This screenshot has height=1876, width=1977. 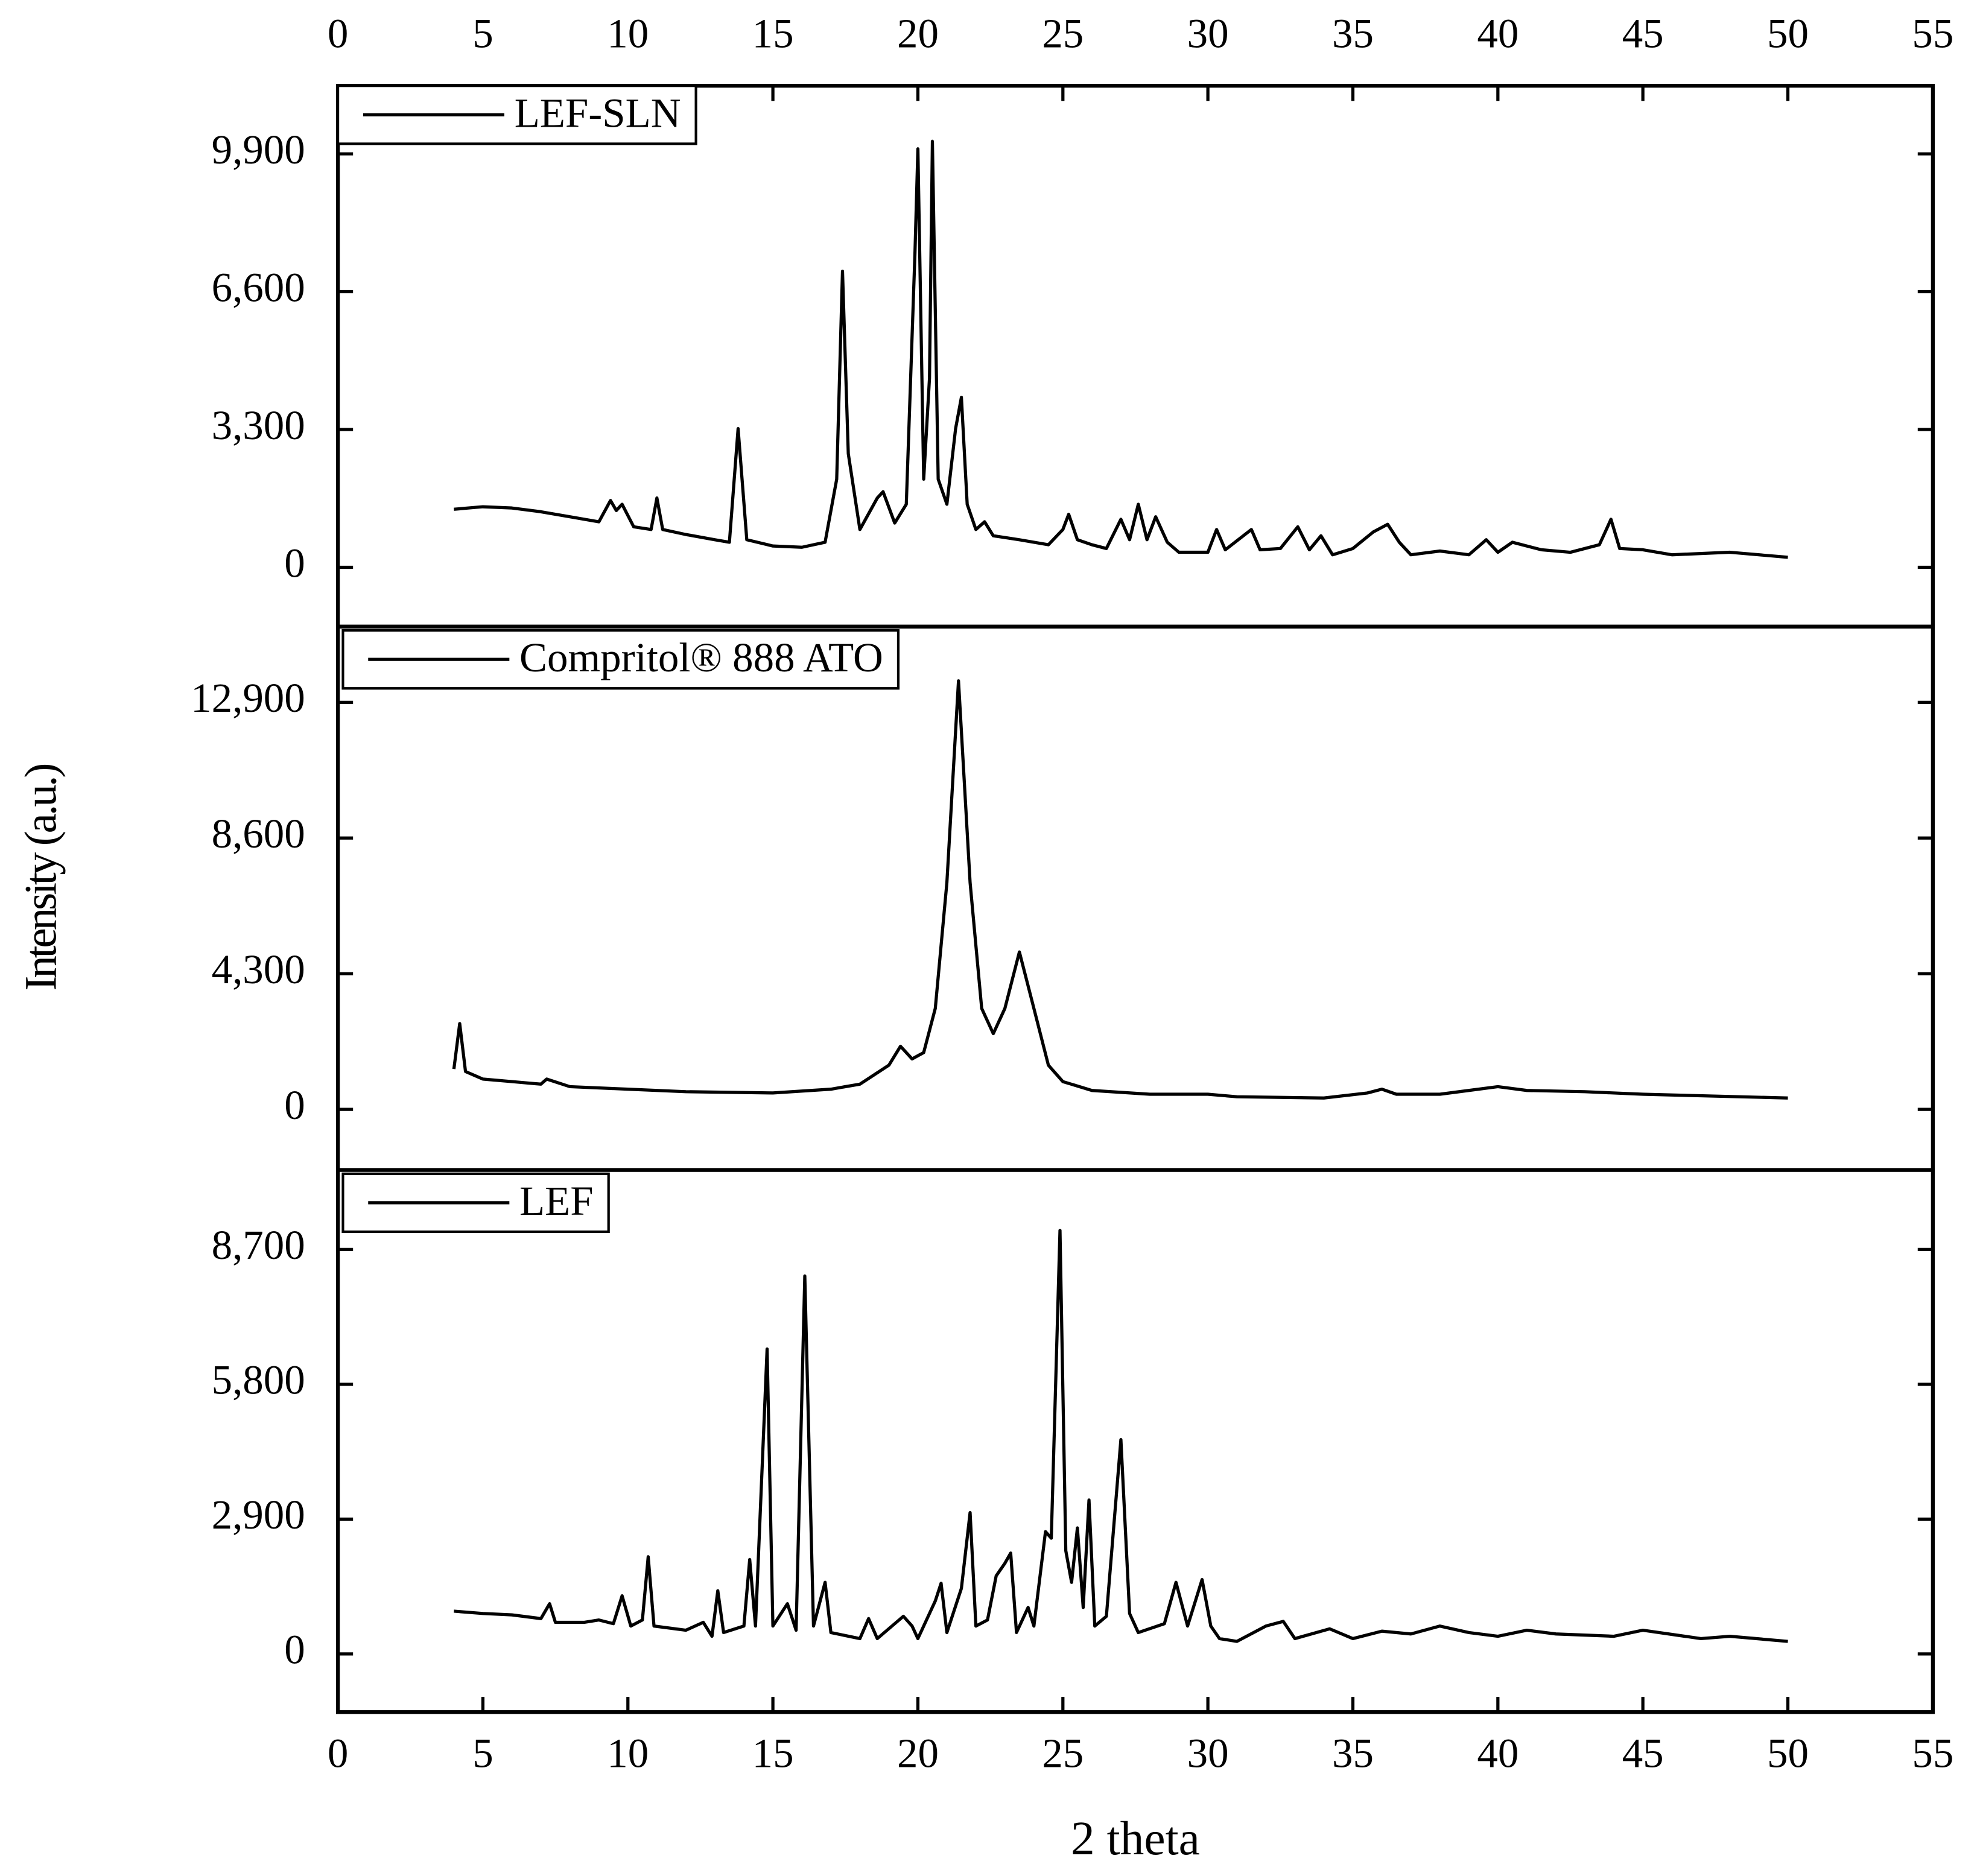 I want to click on y-tick-label: 4,300, so click(x=258, y=969).